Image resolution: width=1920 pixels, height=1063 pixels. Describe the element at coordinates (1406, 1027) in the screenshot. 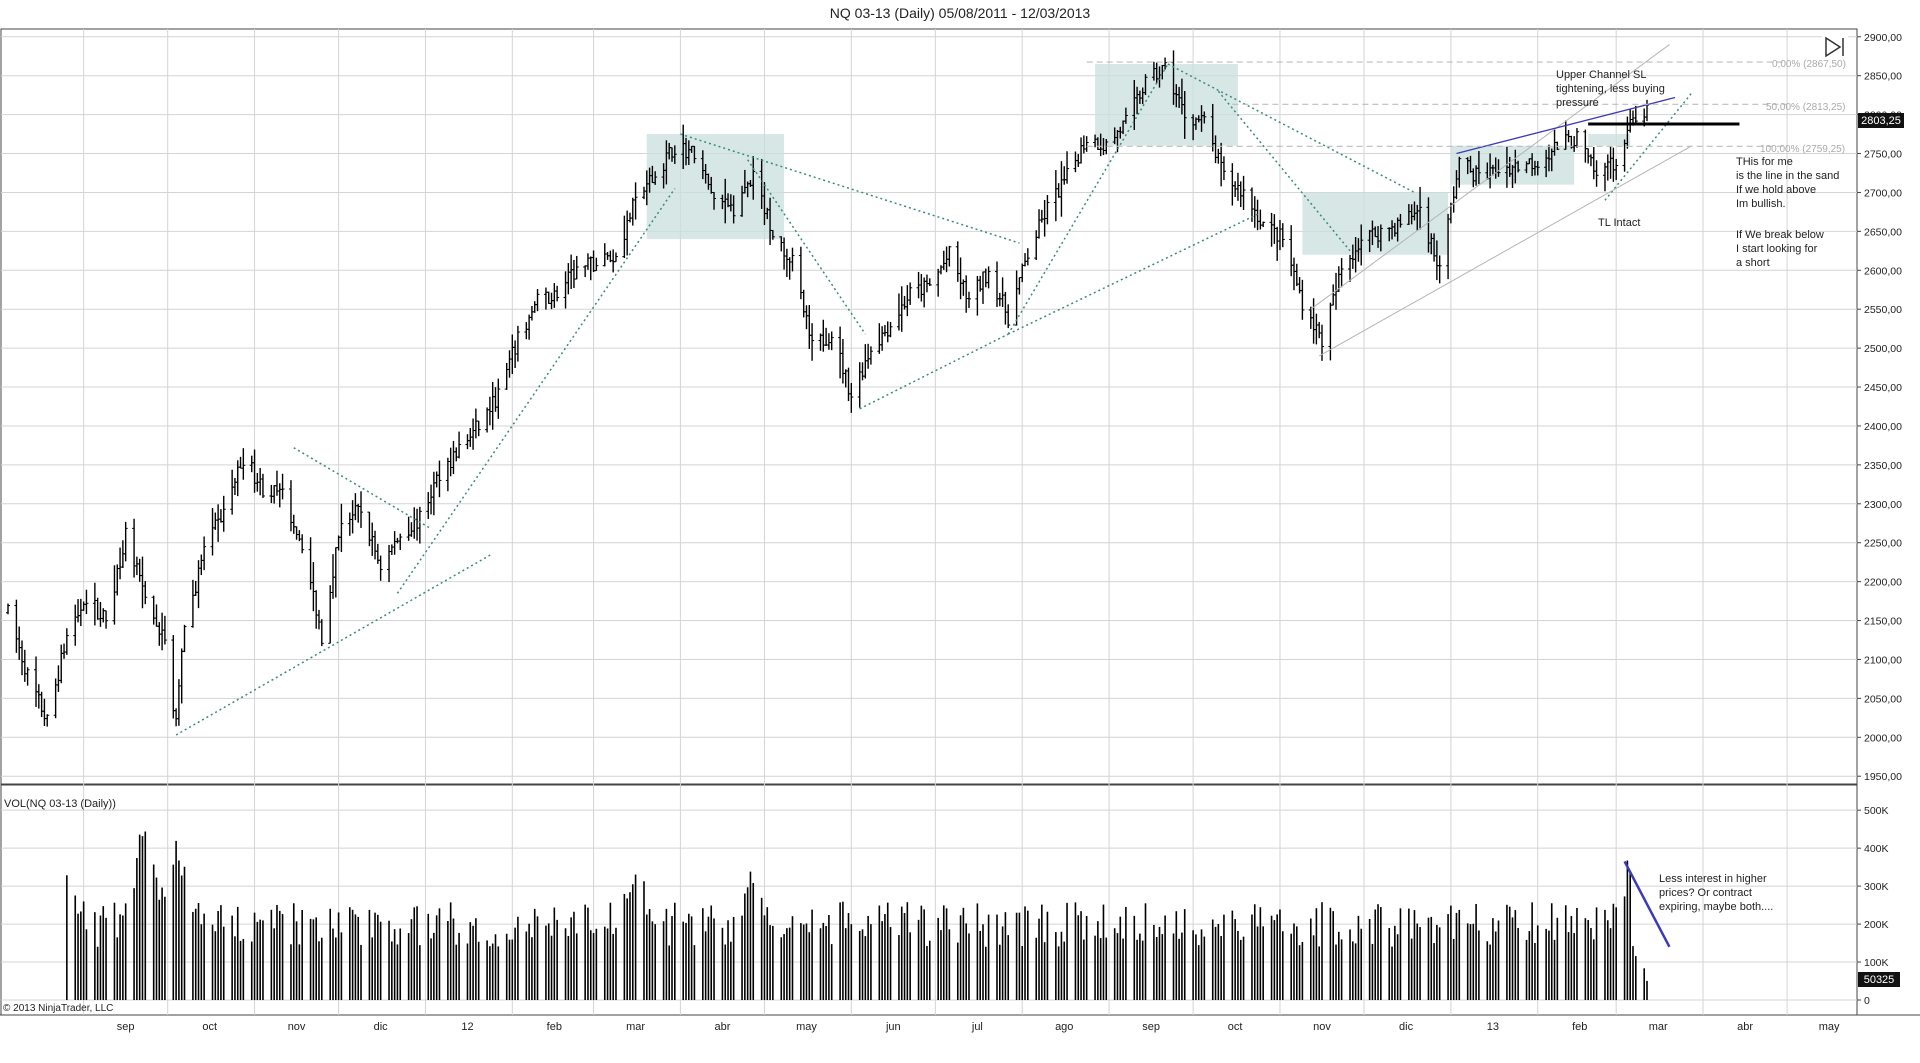

I see `x-tick-label: dic` at that location.